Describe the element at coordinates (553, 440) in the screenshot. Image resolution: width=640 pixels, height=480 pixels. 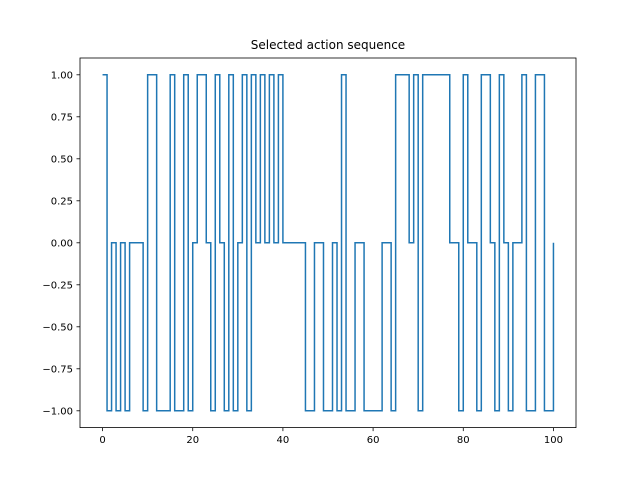
I see `x-tick-label: 100` at that location.